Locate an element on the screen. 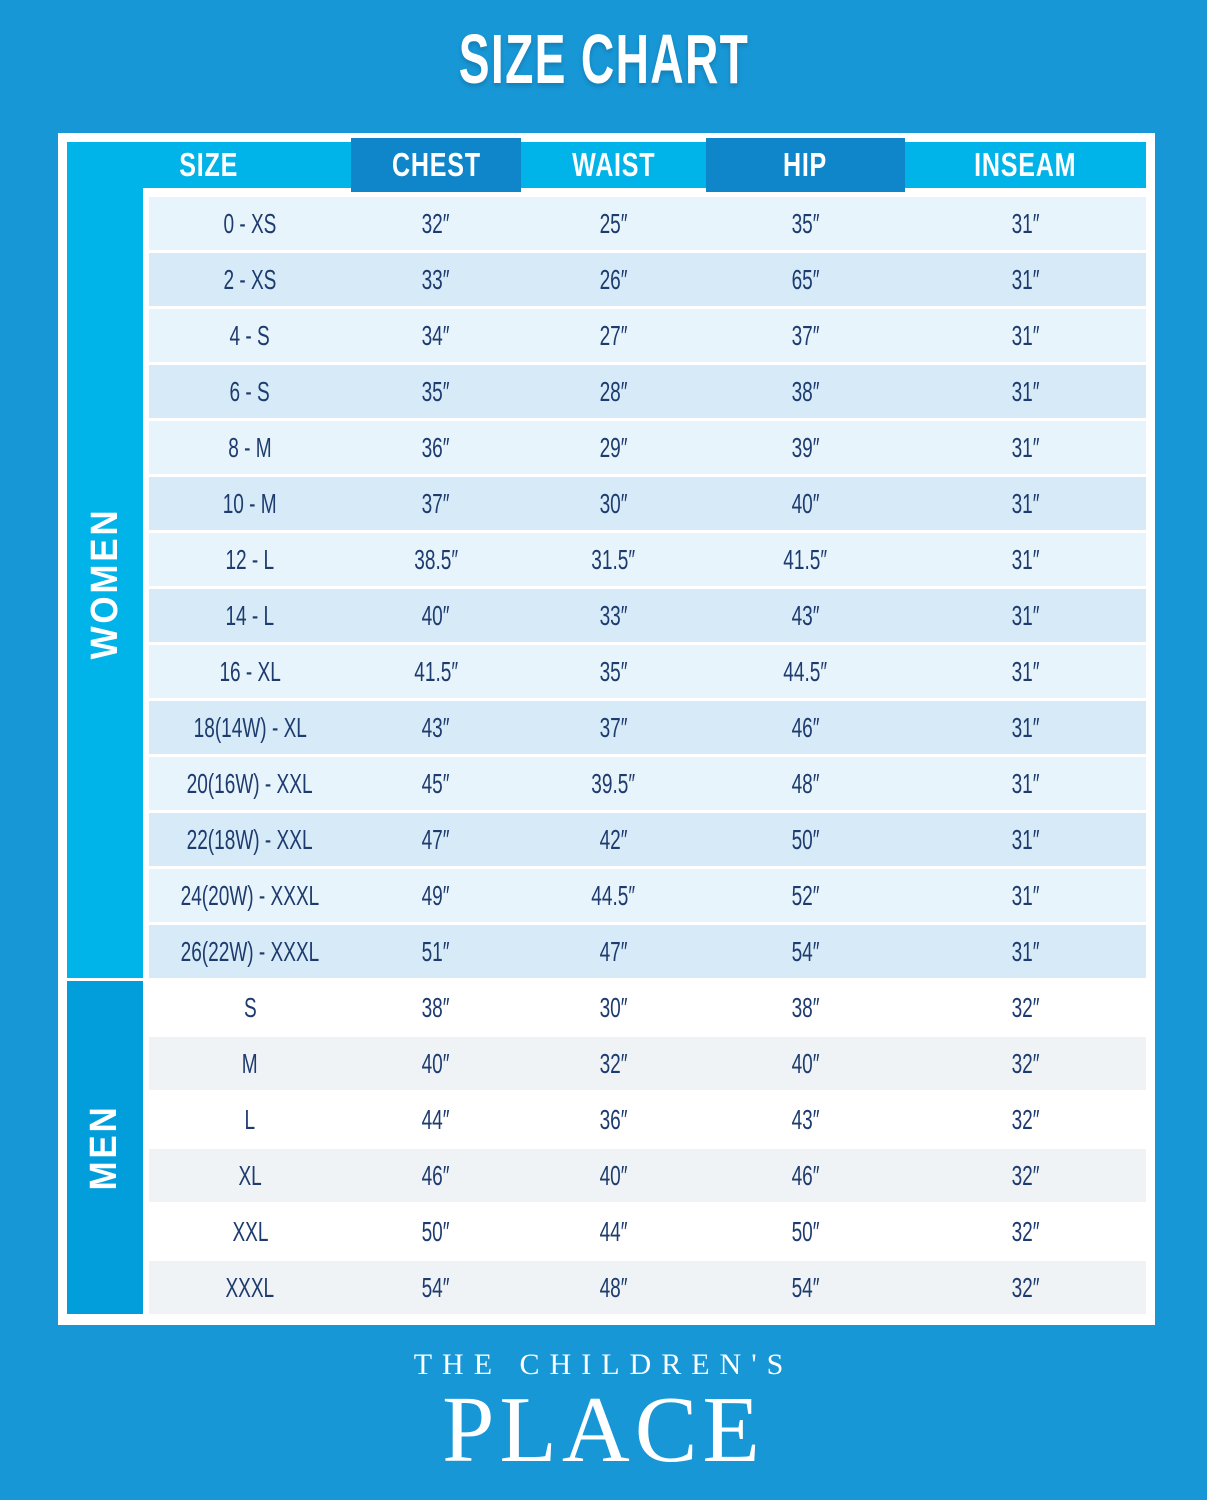 Image resolution: width=1207 pixels, height=1500 pixels. cell-text: L is located at coordinates (250, 1119).